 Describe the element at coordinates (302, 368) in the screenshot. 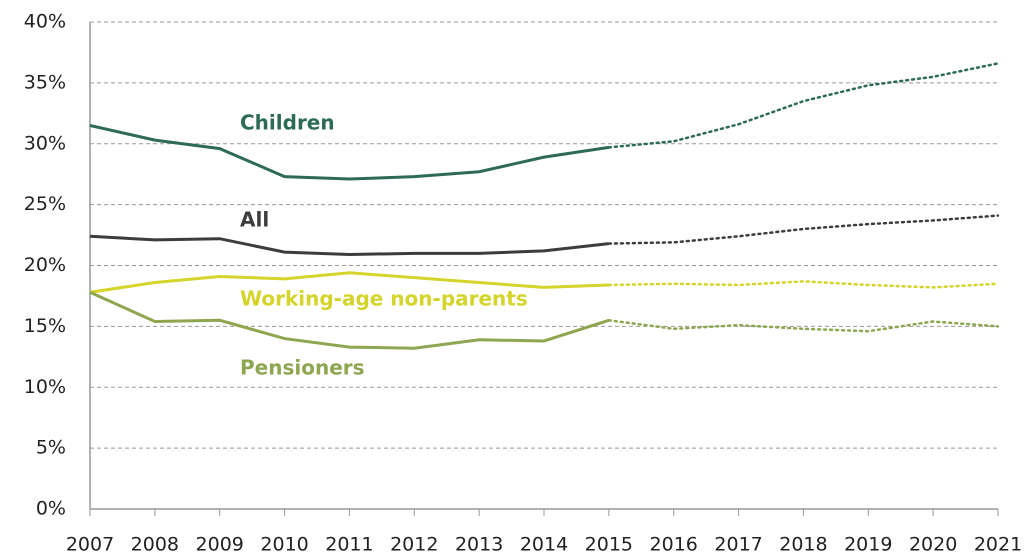

I see `series-label: Pensioners` at that location.